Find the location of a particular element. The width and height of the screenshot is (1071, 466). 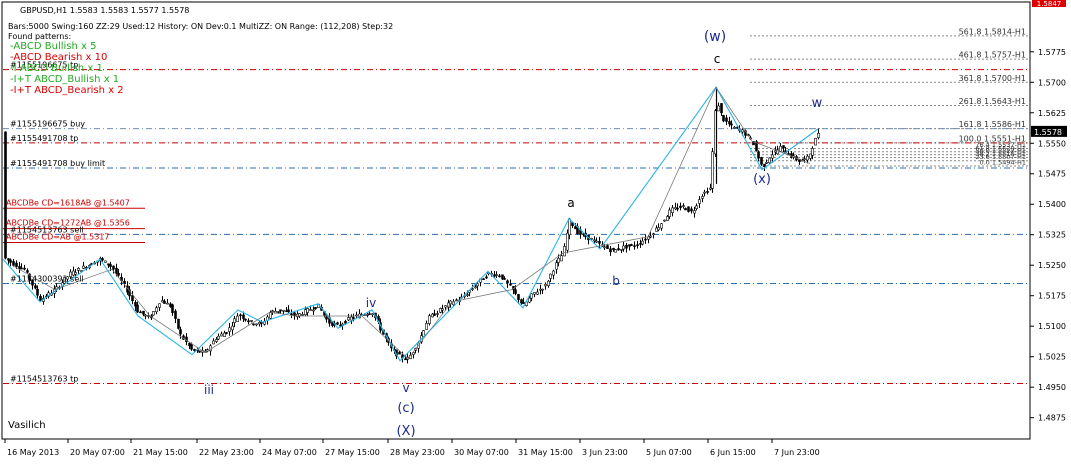

fibo-level-label: 461.8 1.5757-H1 is located at coordinates (992, 55).